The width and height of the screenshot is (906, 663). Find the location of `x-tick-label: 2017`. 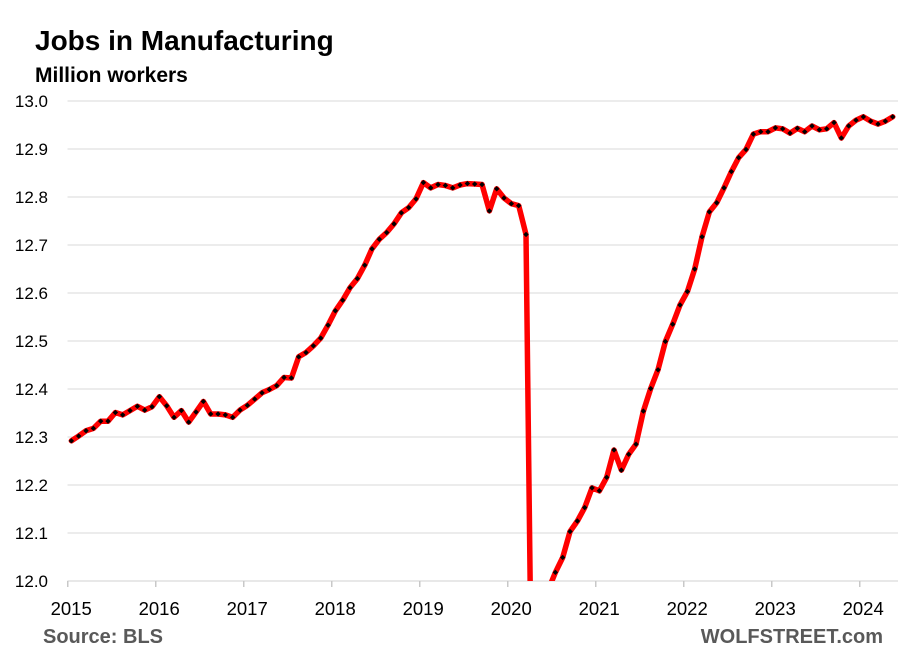

x-tick-label: 2017 is located at coordinates (247, 608).